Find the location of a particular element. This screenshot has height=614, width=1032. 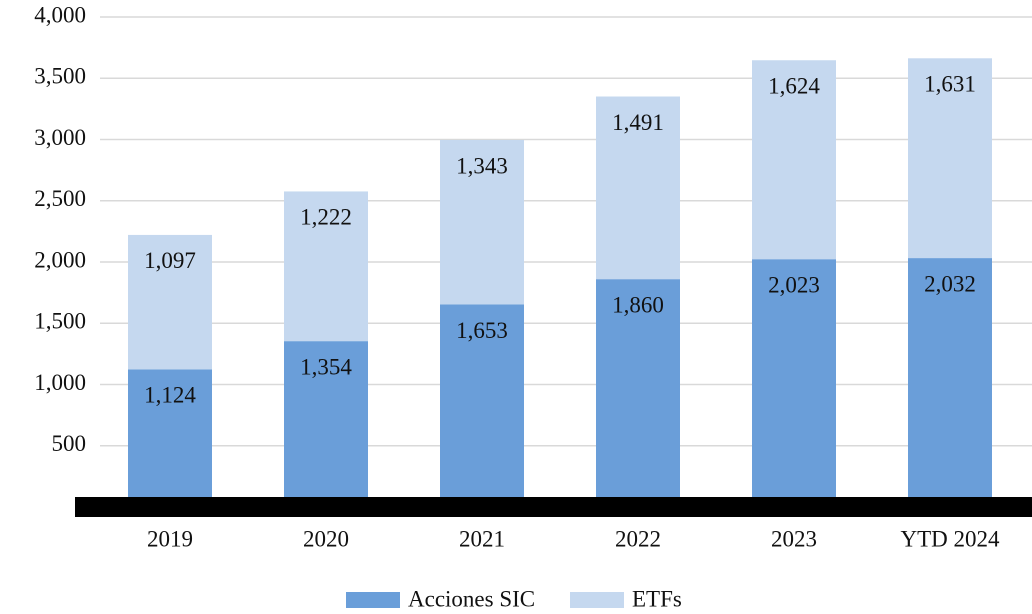

legend-label: Acciones SIC is located at coordinates (471, 598).